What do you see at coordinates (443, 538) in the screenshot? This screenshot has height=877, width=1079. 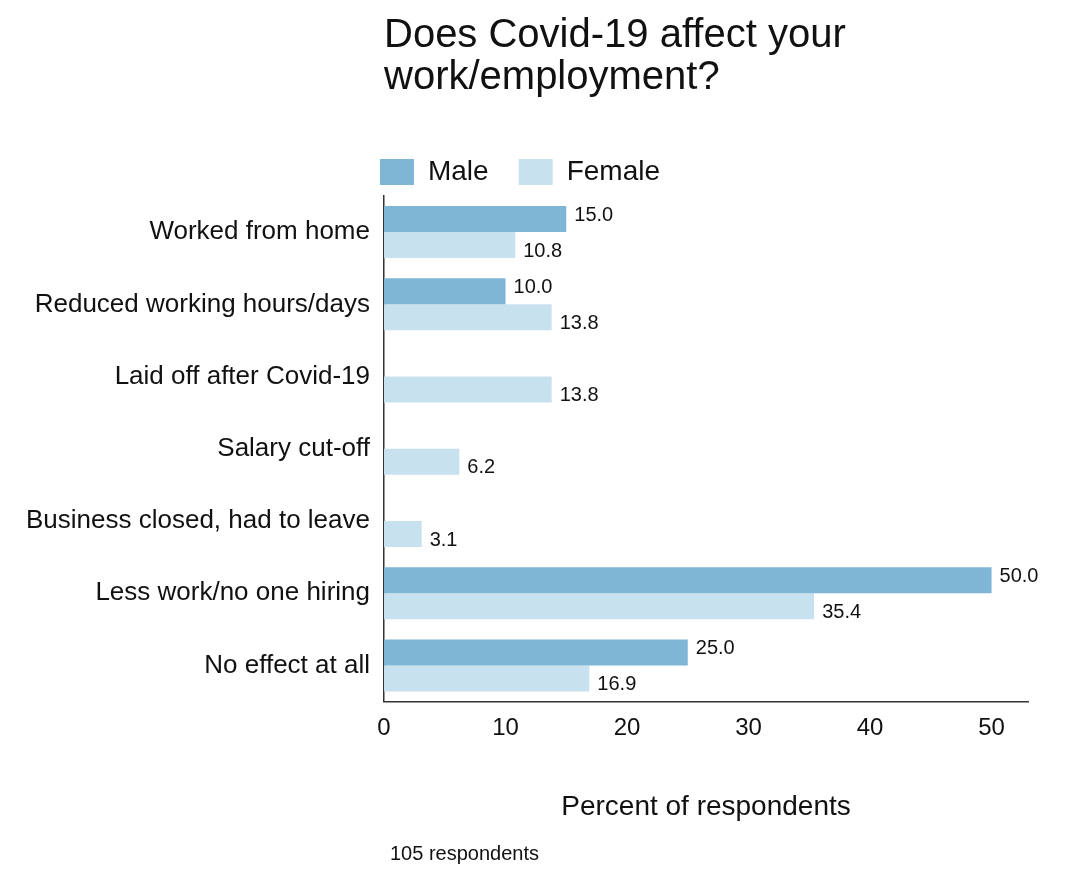 I see `data-label: 3.1` at bounding box center [443, 538].